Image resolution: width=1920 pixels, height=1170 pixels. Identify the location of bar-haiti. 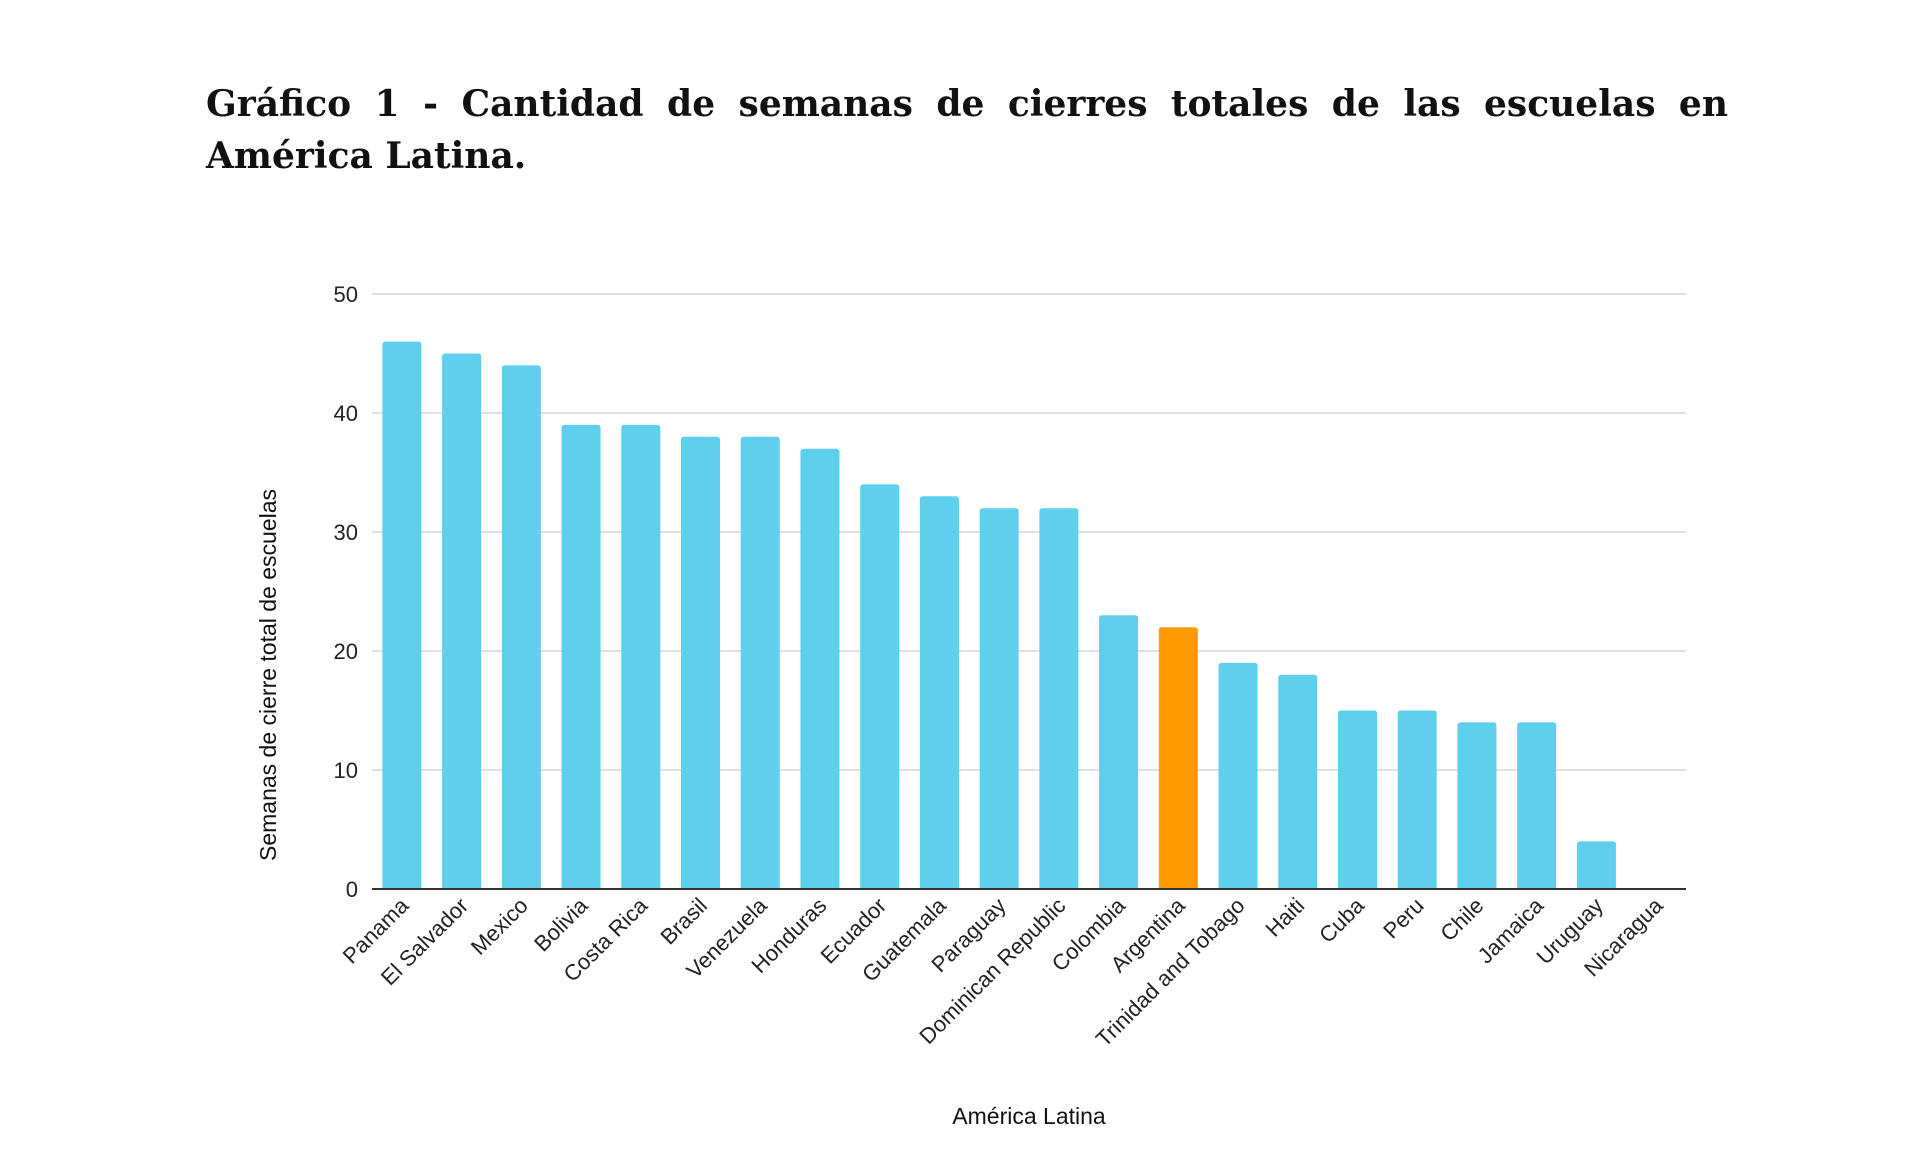
(1298, 781).